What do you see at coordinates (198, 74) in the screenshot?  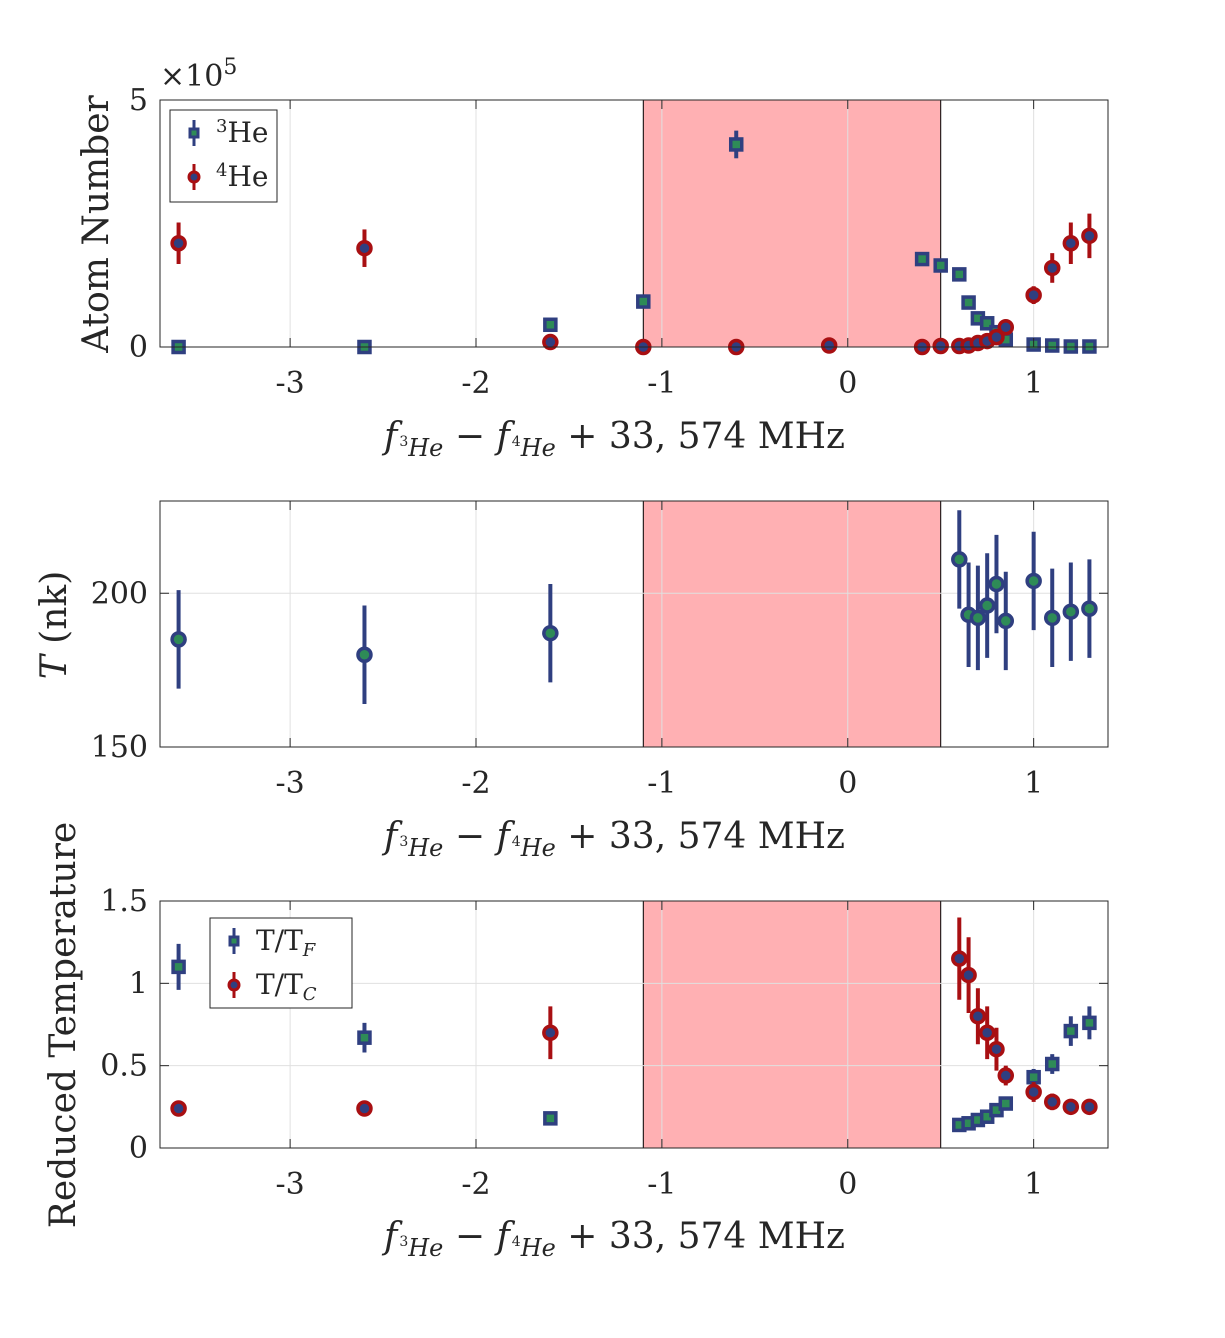 I see `y-multiplier: ×10⁵` at bounding box center [198, 74].